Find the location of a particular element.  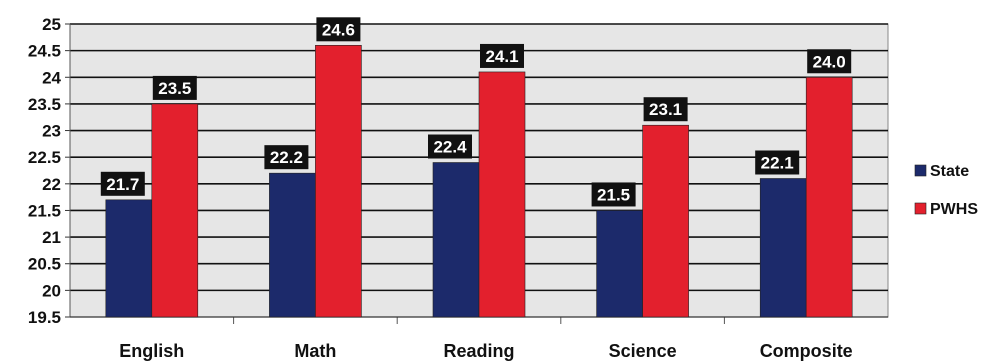

bar-state-composite is located at coordinates (783, 248).